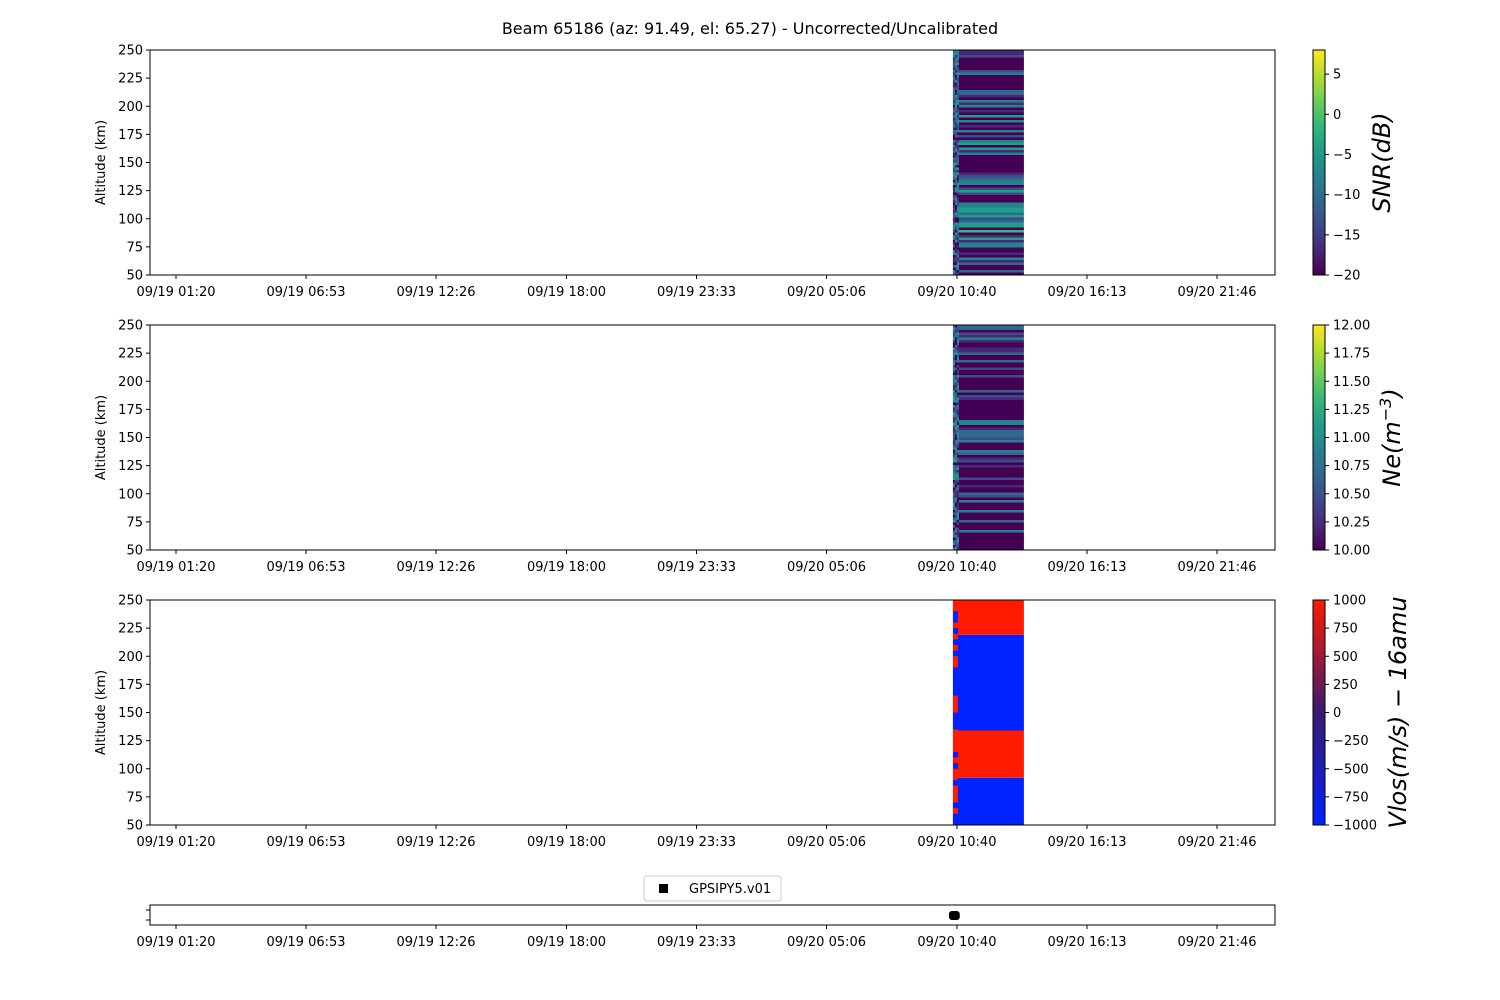 The height and width of the screenshot is (1000, 1500). What do you see at coordinates (101, 162) in the screenshot?
I see `y-axis-label: Altitude (km)` at bounding box center [101, 162].